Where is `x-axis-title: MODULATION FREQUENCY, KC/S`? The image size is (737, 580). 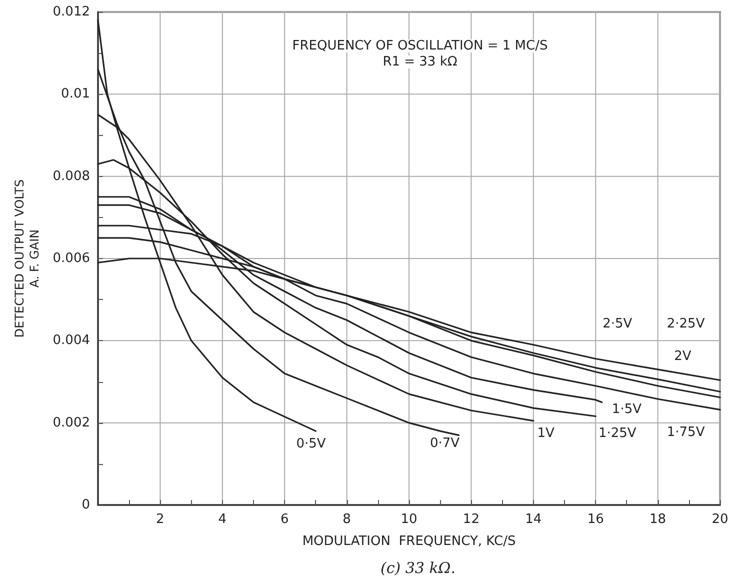
x-axis-title: MODULATION FREQUENCY, KC/S is located at coordinates (409, 541).